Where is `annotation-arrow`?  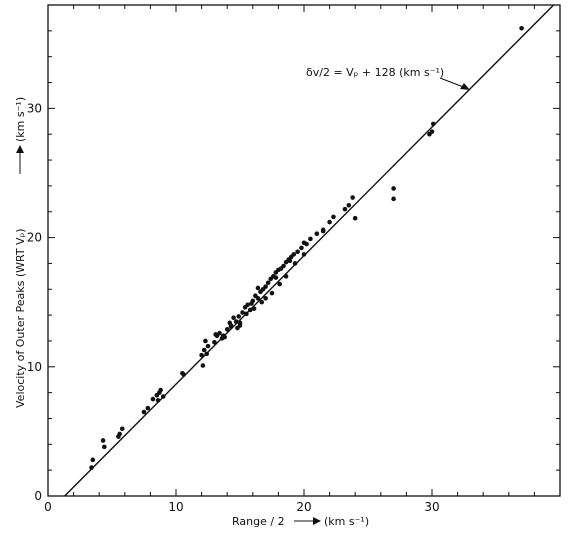 annotation-arrow is located at coordinates (453, 83).